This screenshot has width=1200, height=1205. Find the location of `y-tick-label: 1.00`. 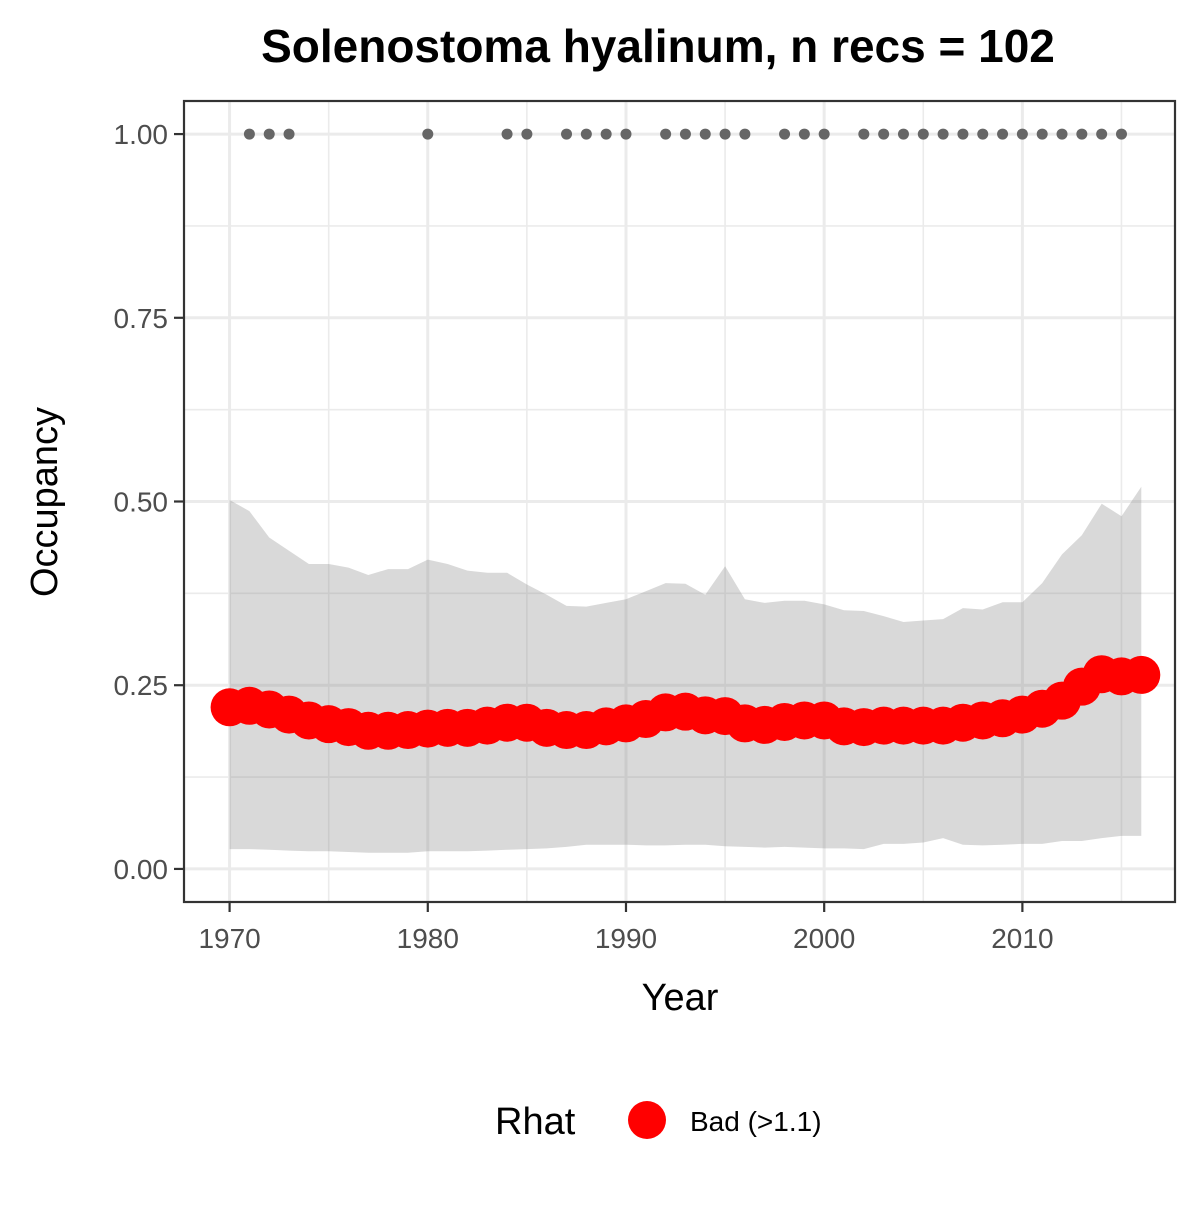

y-tick-label: 1.00 is located at coordinates (141, 134).